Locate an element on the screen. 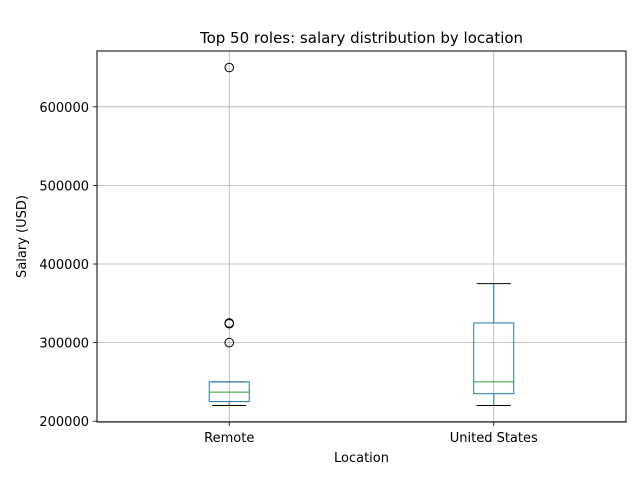 Image resolution: width=640 pixels, height=480 pixels. y-axis-title: Salary (USD) is located at coordinates (22, 236).